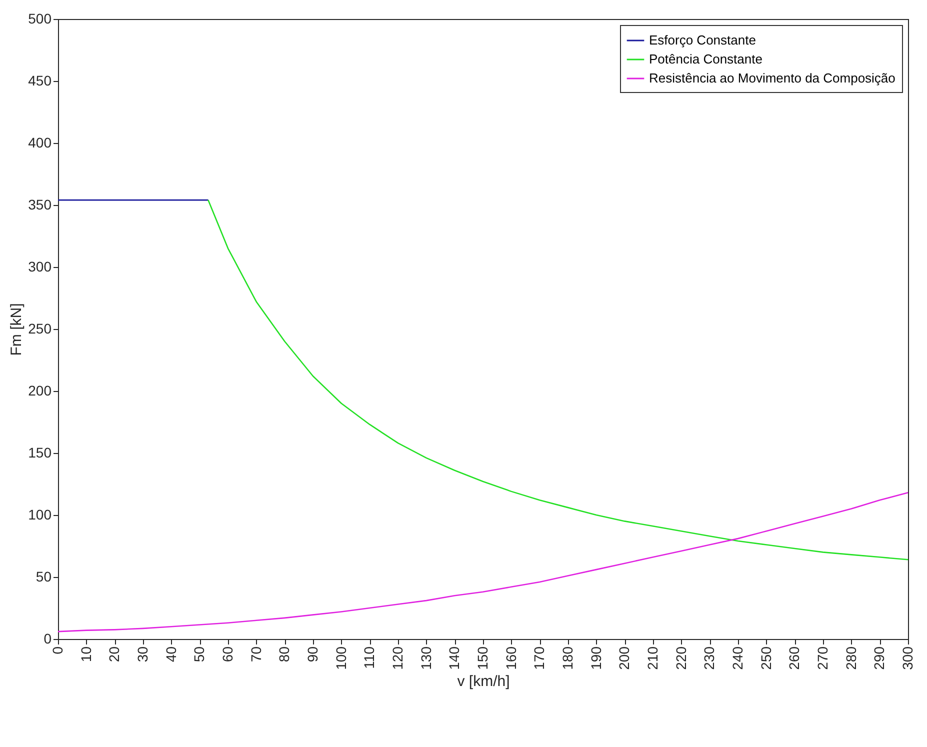 This screenshot has width=927, height=747. Describe the element at coordinates (44, 576) in the screenshot. I see `y-tick-label: 50` at that location.